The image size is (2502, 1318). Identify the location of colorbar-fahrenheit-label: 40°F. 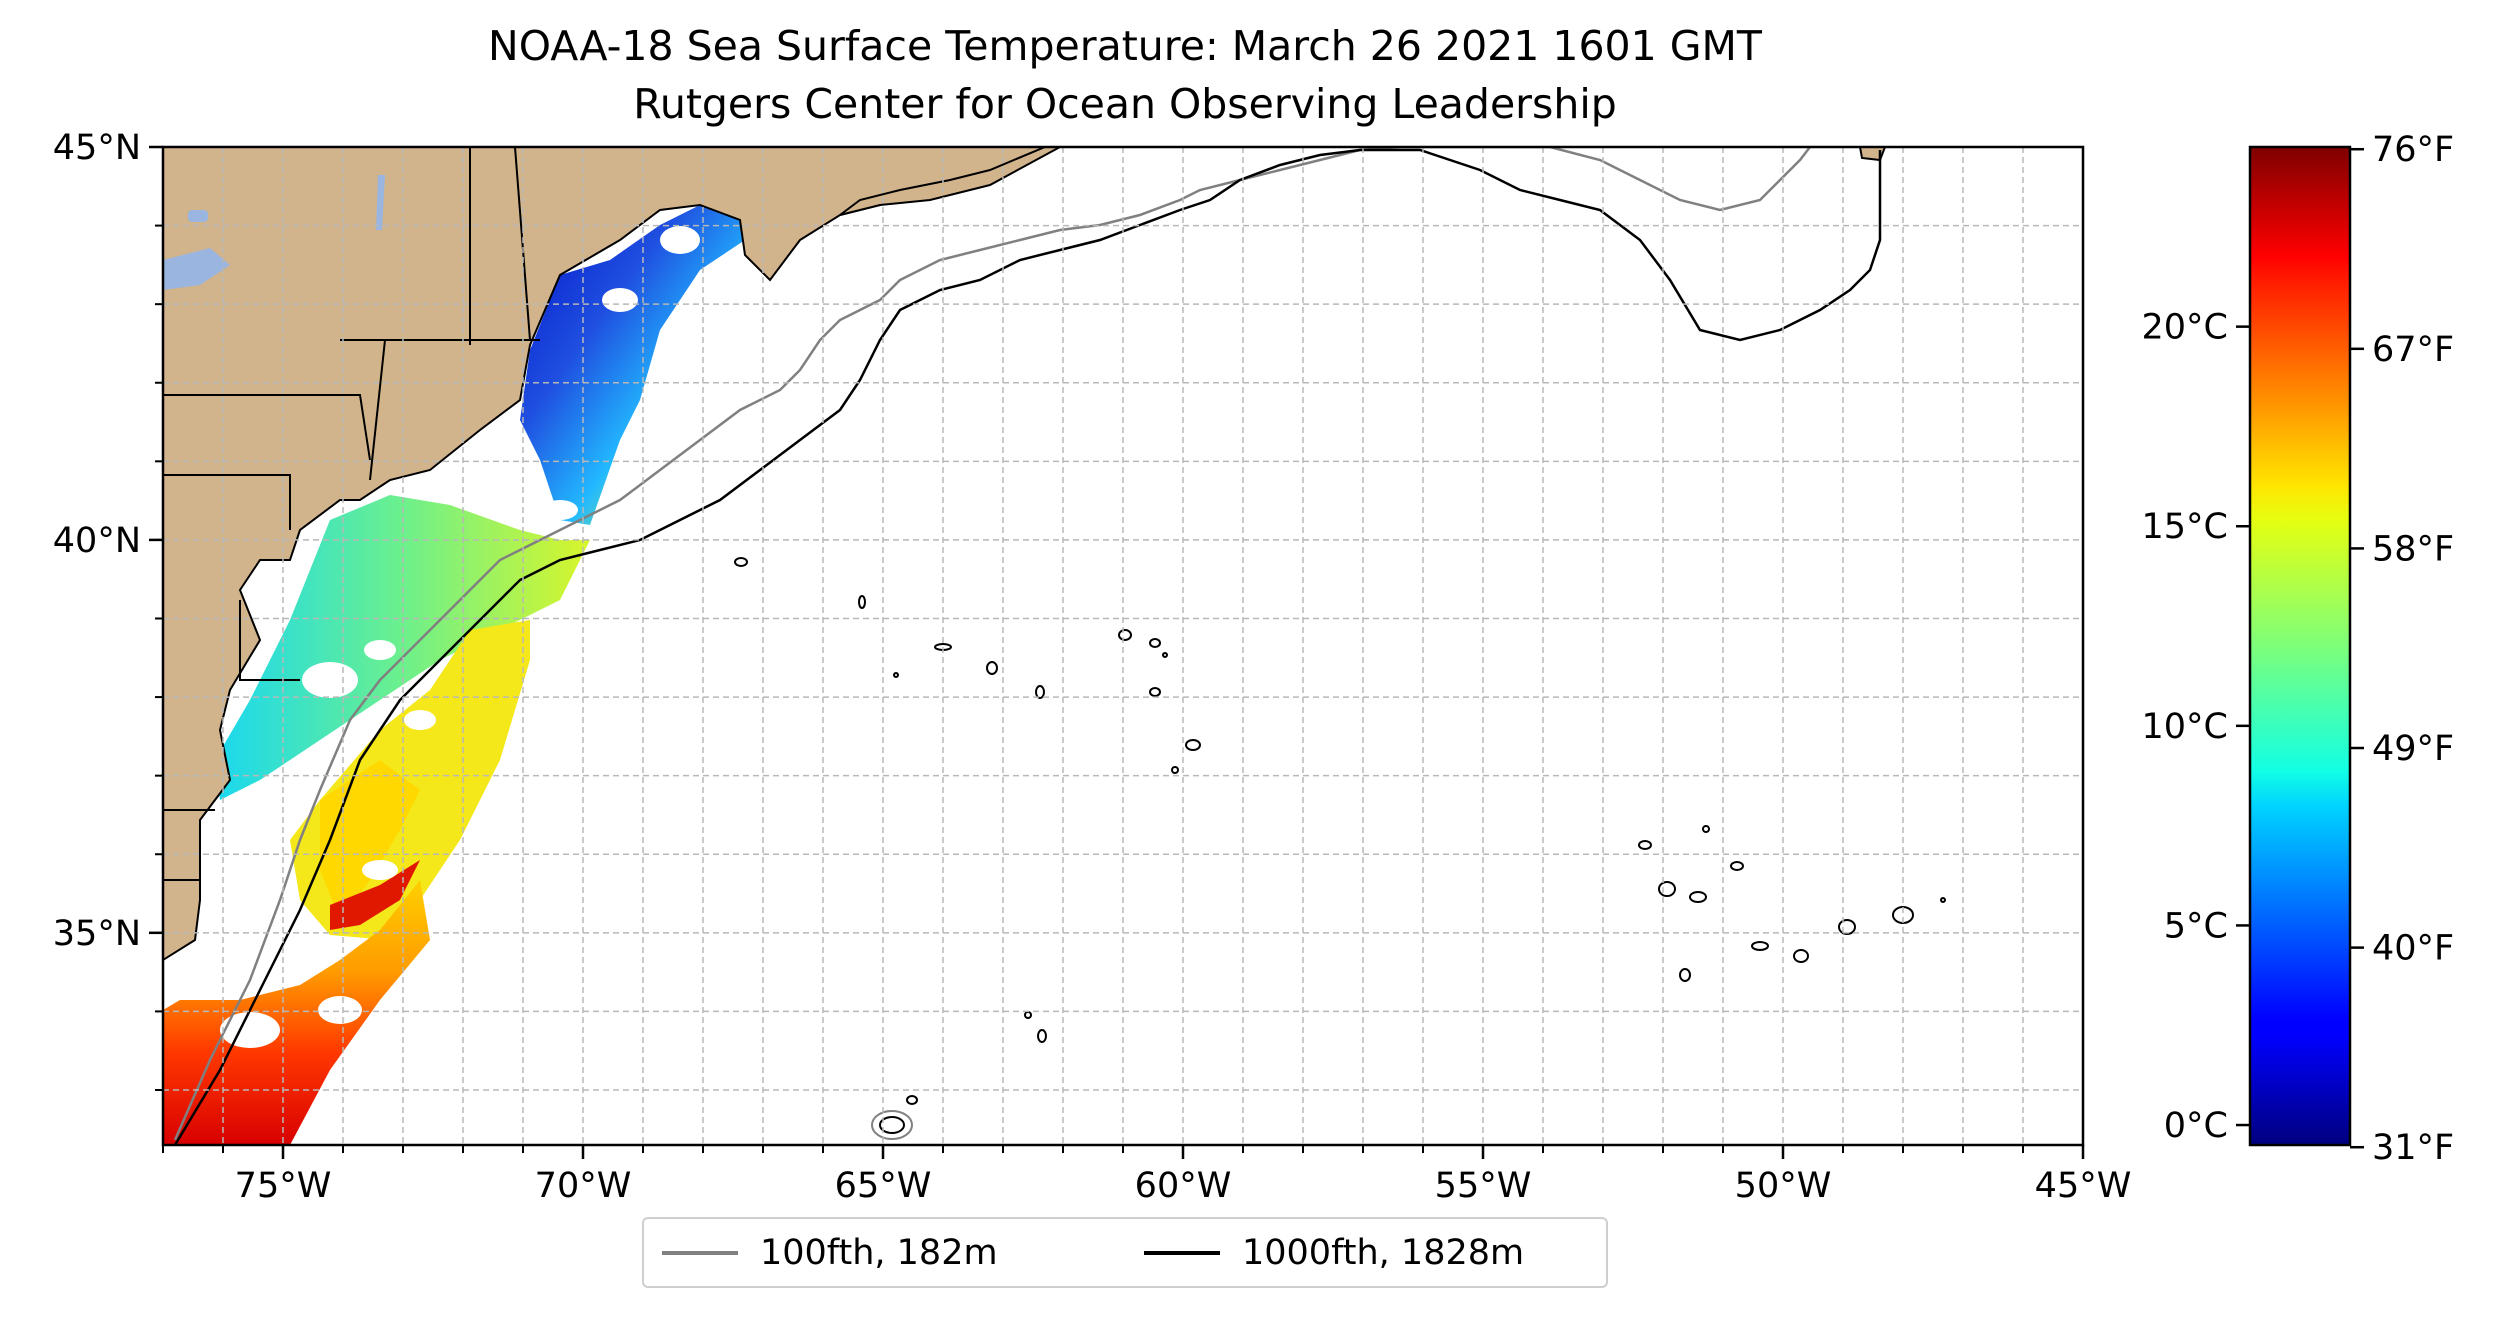
(2413, 949).